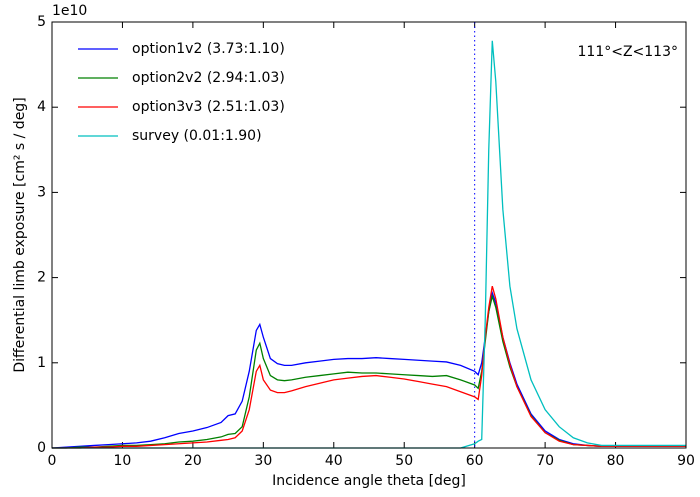 The height and width of the screenshot is (497, 700). What do you see at coordinates (475, 461) in the screenshot?
I see `x-tick-label: 60` at bounding box center [475, 461].